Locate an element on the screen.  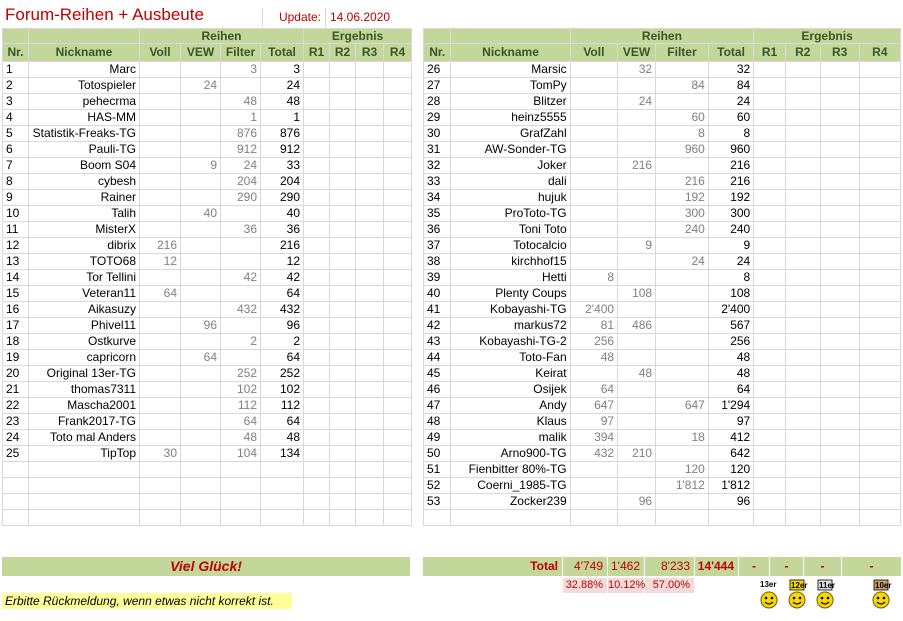
row-total: 1'812 is located at coordinates (731, 485).